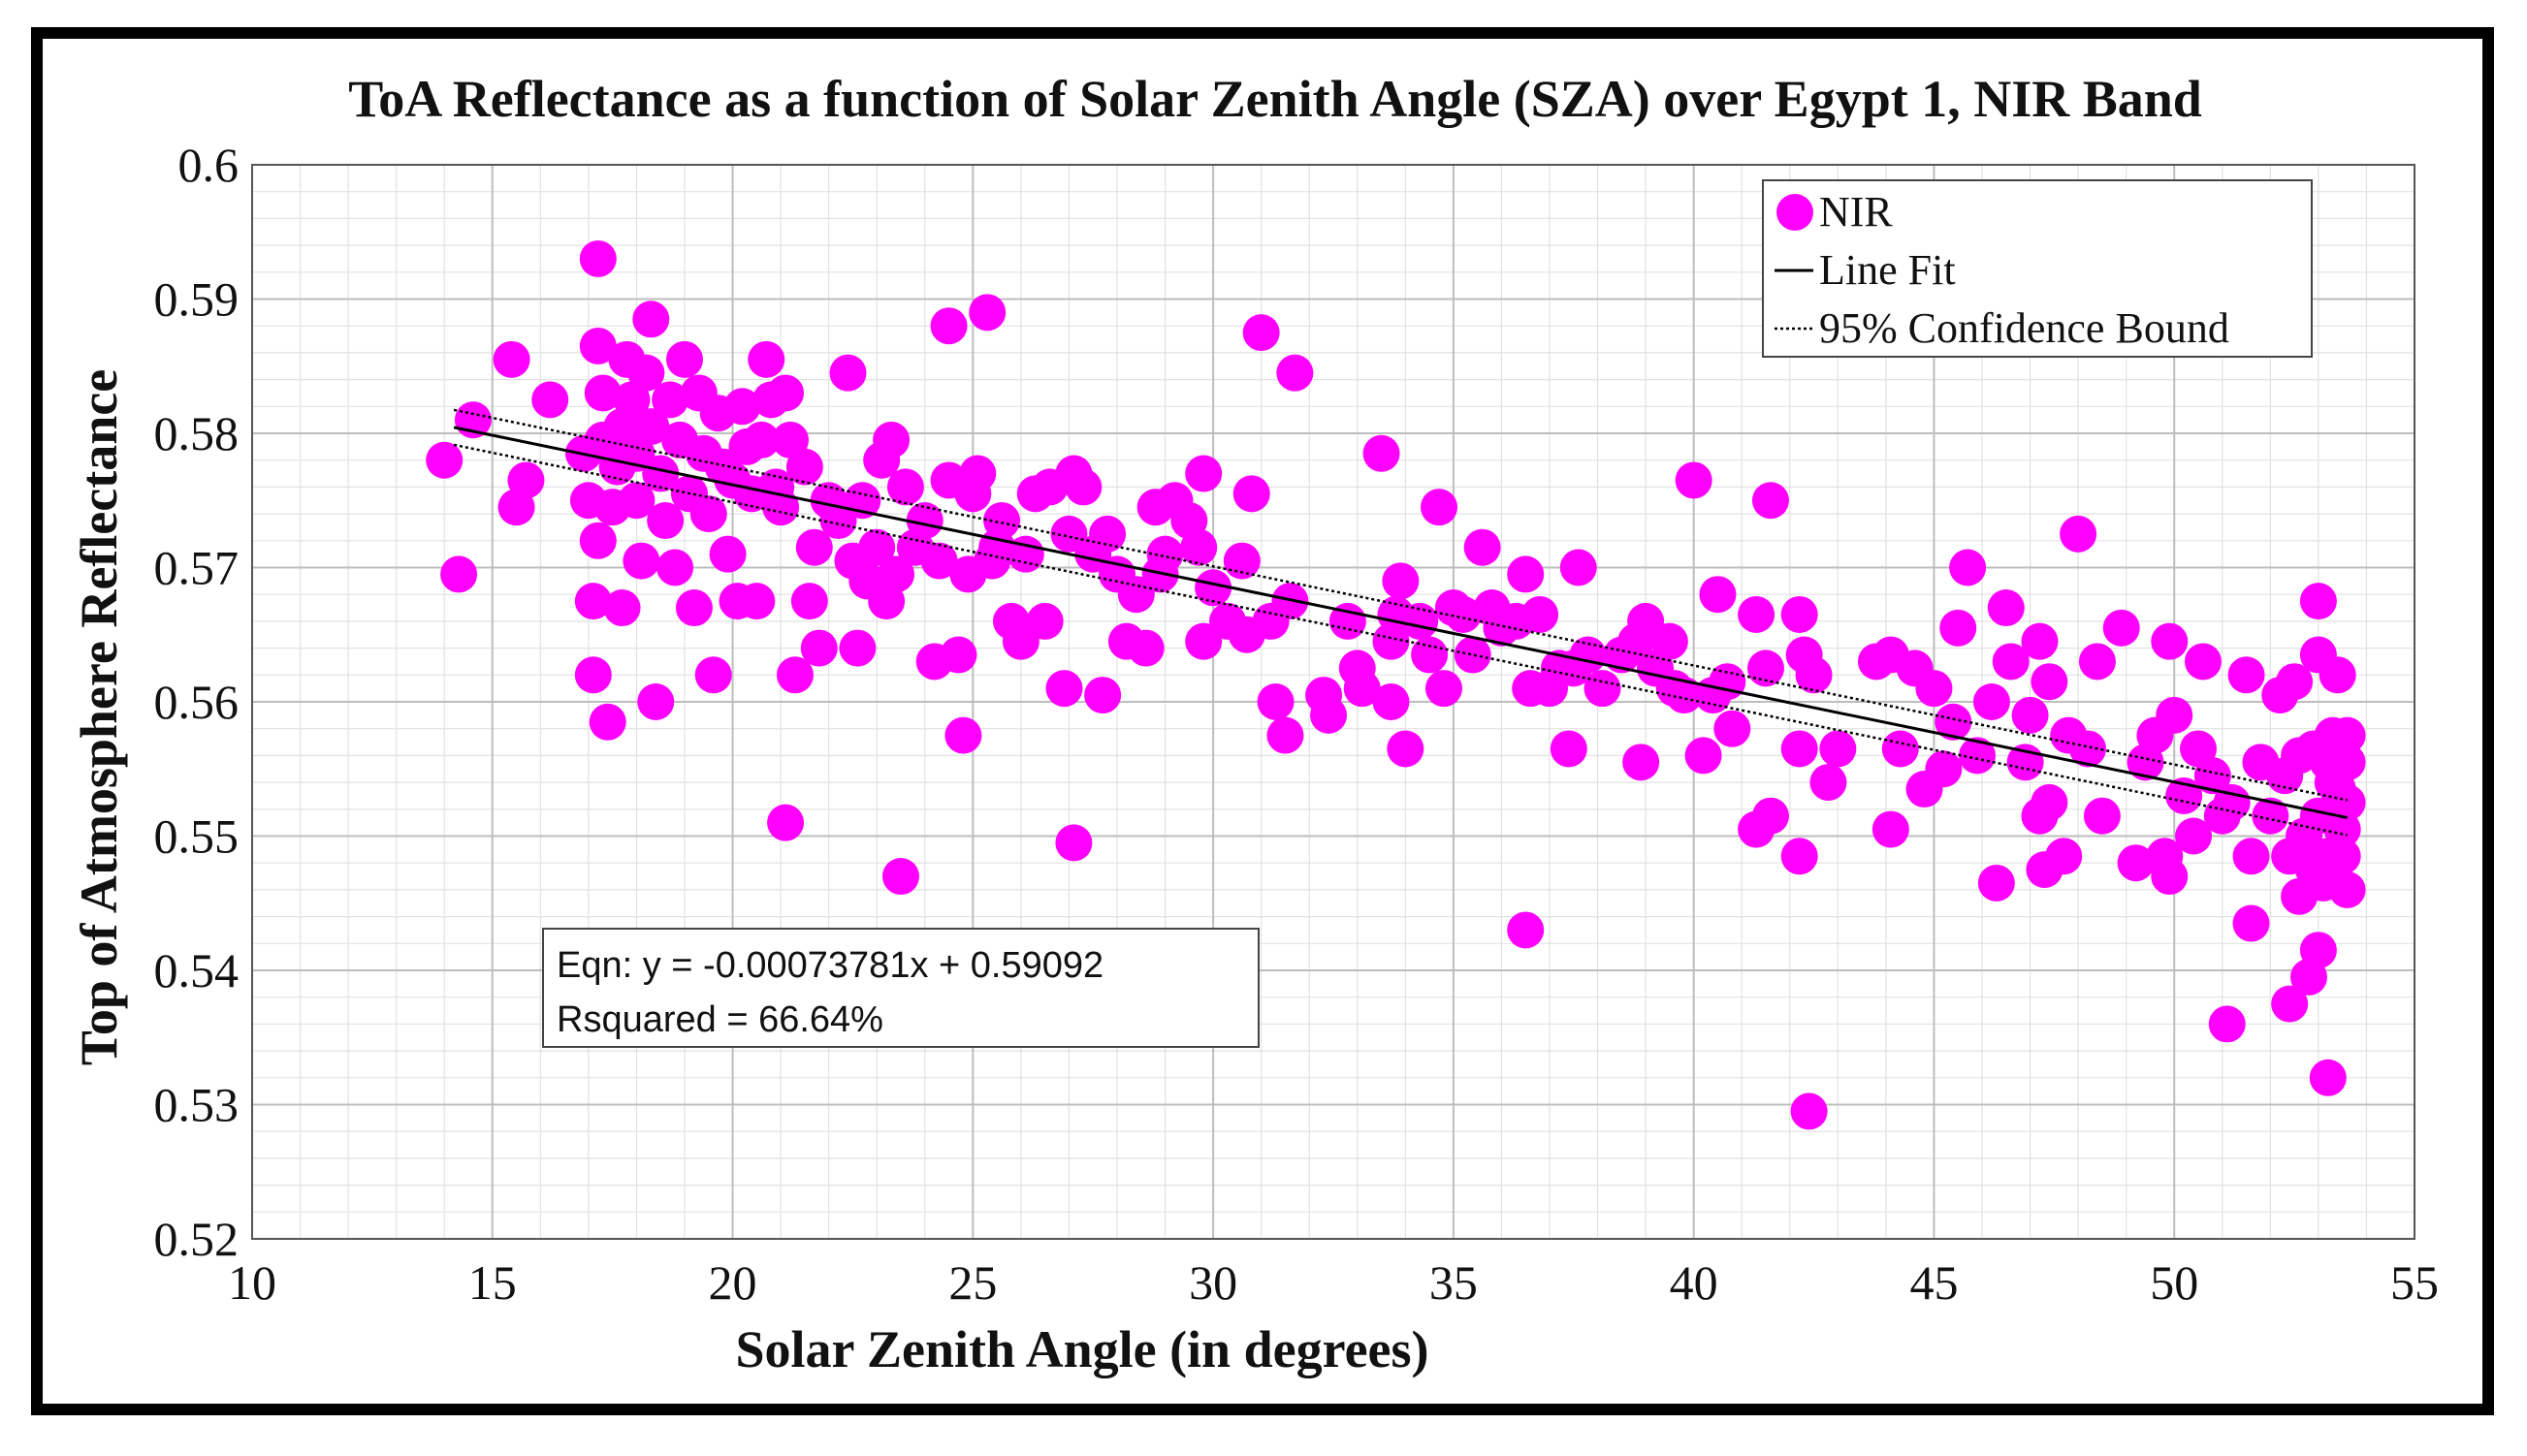 This screenshot has height=1456, width=2527. What do you see at coordinates (197, 1105) in the screenshot?
I see `y-tick-label: 0.53` at bounding box center [197, 1105].